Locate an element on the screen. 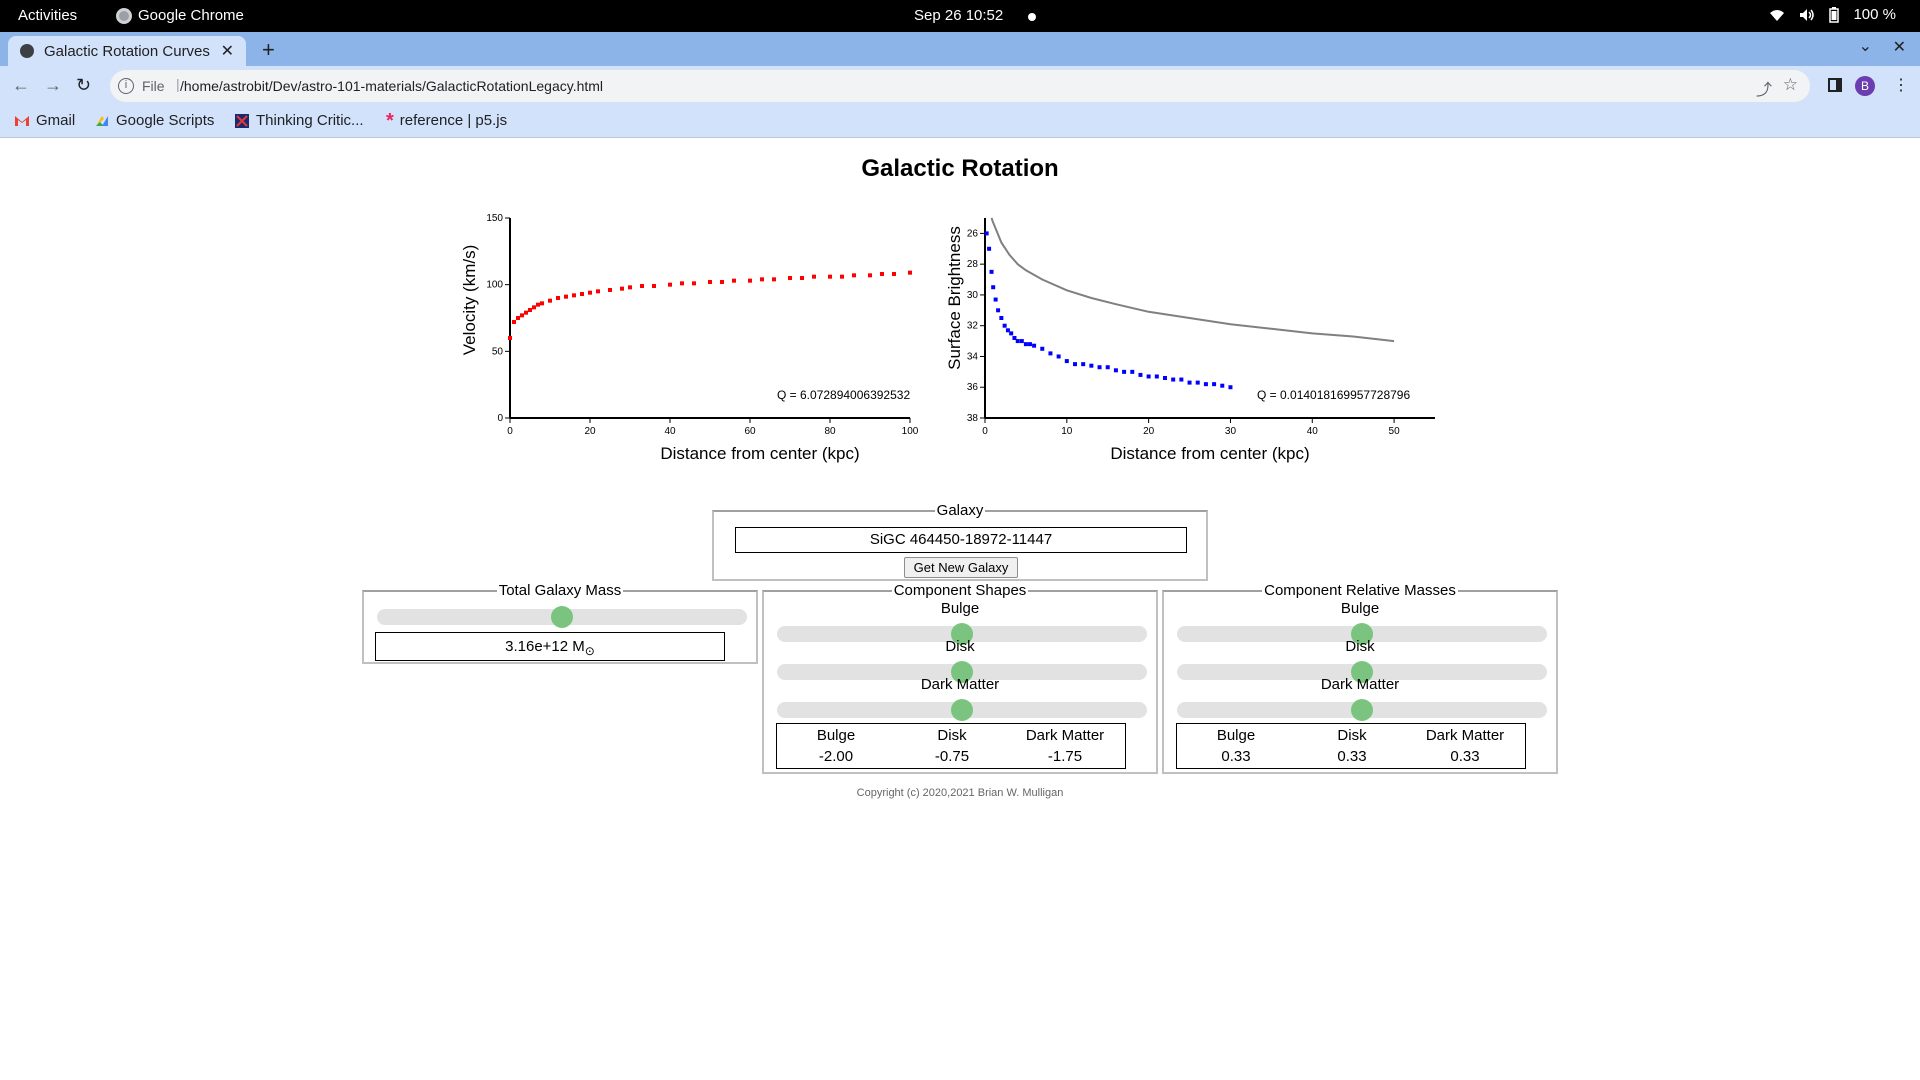  bookmark-gmail: Gmail is located at coordinates (44, 120).